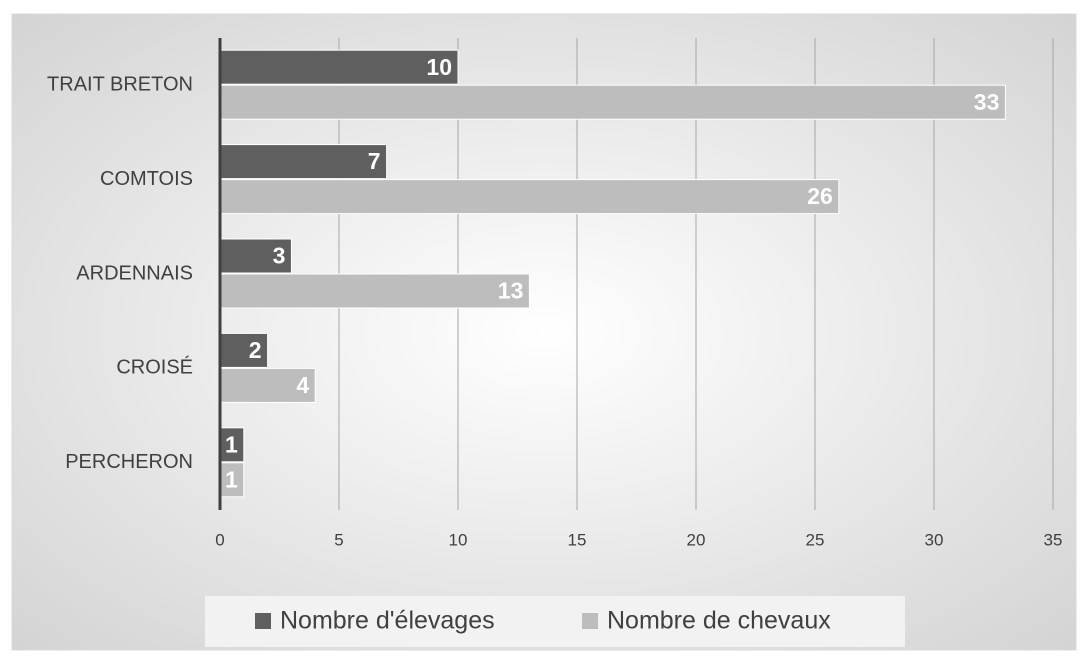 The image size is (1083, 657). What do you see at coordinates (219, 539) in the screenshot?
I see `x-tick-label: 0` at bounding box center [219, 539].